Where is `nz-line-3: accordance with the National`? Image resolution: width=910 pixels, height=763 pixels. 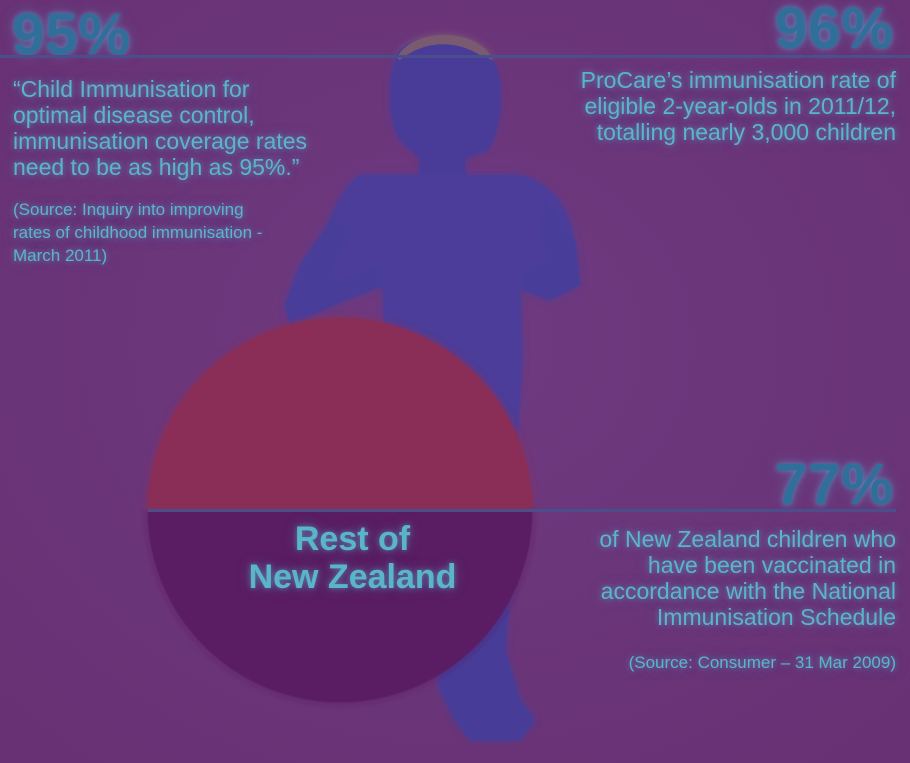
nz-line-3: accordance with the National is located at coordinates (748, 591).